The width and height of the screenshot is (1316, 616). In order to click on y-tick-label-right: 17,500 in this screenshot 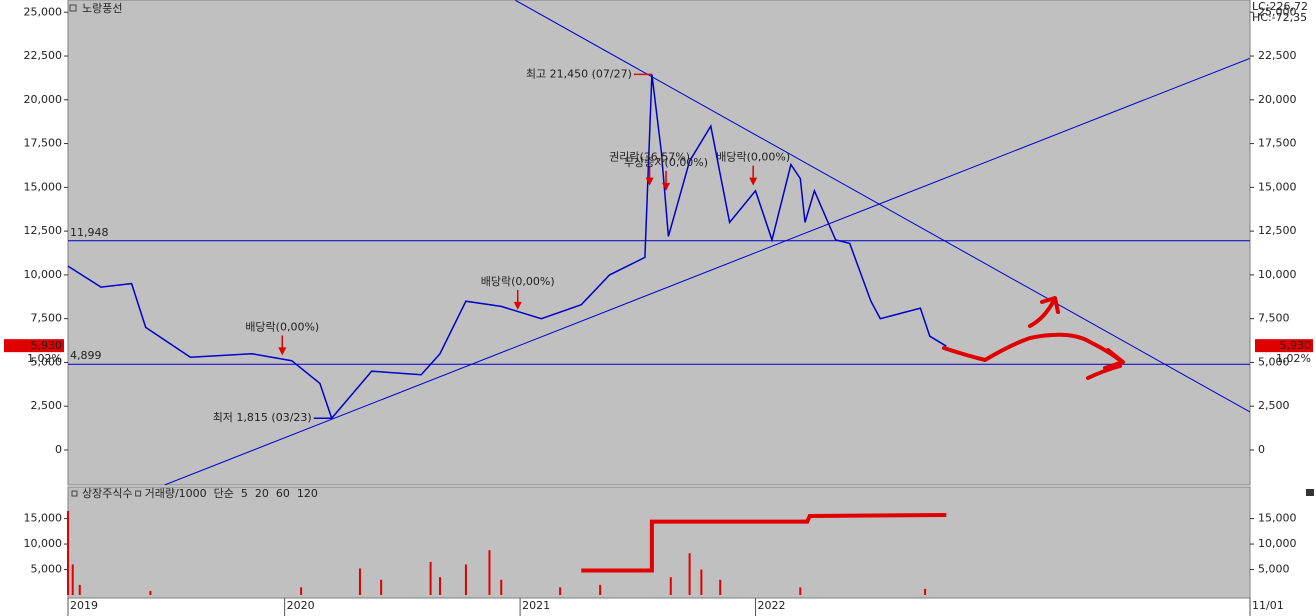, I will do `click(1277, 143)`.